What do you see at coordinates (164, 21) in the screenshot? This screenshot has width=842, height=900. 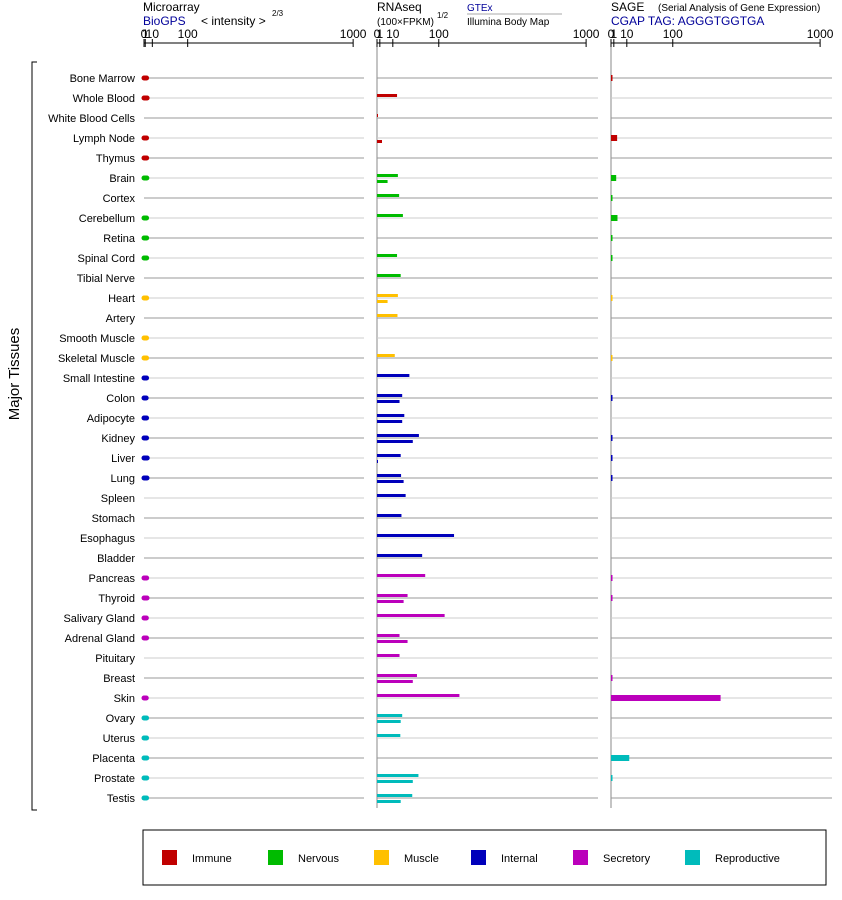 I see `panel-1-source-link: BioGPS` at bounding box center [164, 21].